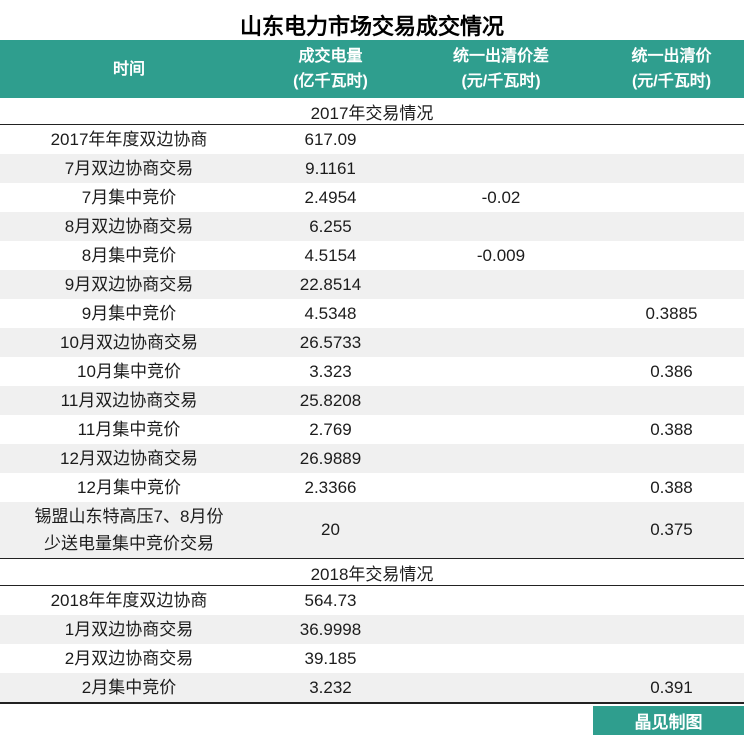 Image resolution: width=744 pixels, height=736 pixels. What do you see at coordinates (129, 255) in the screenshot?
I see `time-cell: 8月集中竞价` at bounding box center [129, 255].